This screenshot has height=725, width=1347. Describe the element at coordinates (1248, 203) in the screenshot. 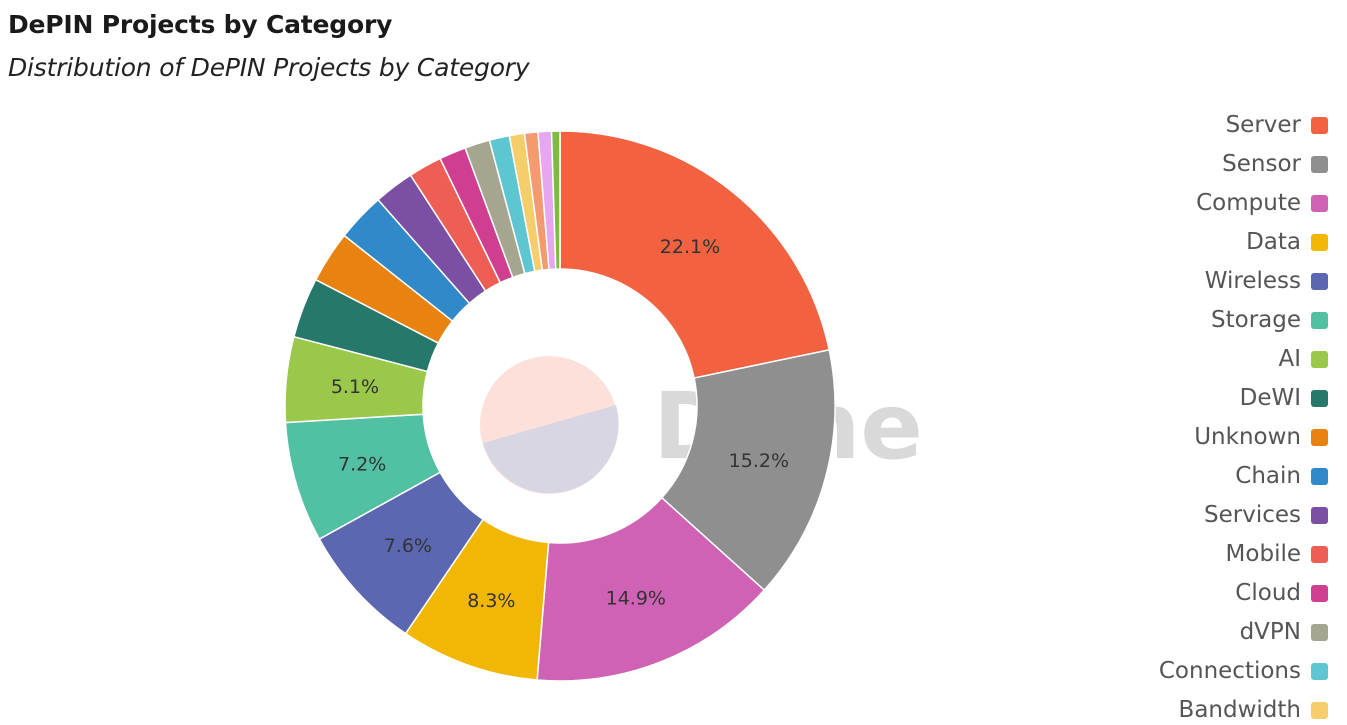

I see `legend-label: Compute` at that location.